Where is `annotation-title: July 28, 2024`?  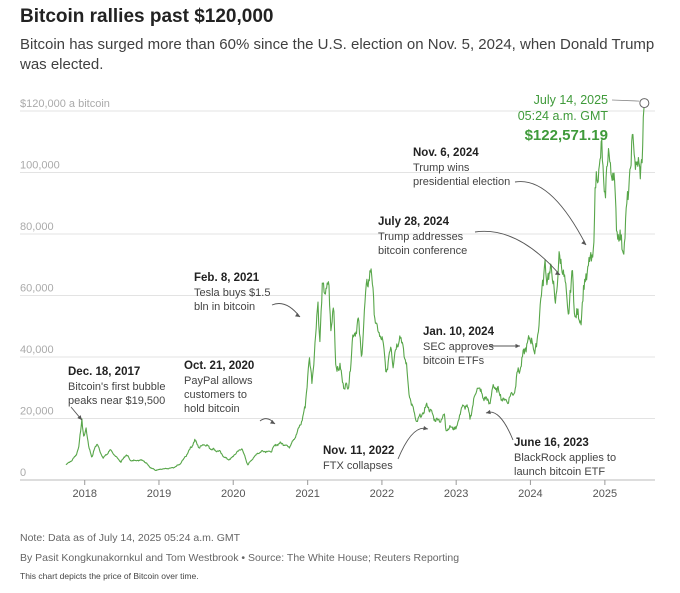
annotation-title: July 28, 2024 is located at coordinates (414, 222).